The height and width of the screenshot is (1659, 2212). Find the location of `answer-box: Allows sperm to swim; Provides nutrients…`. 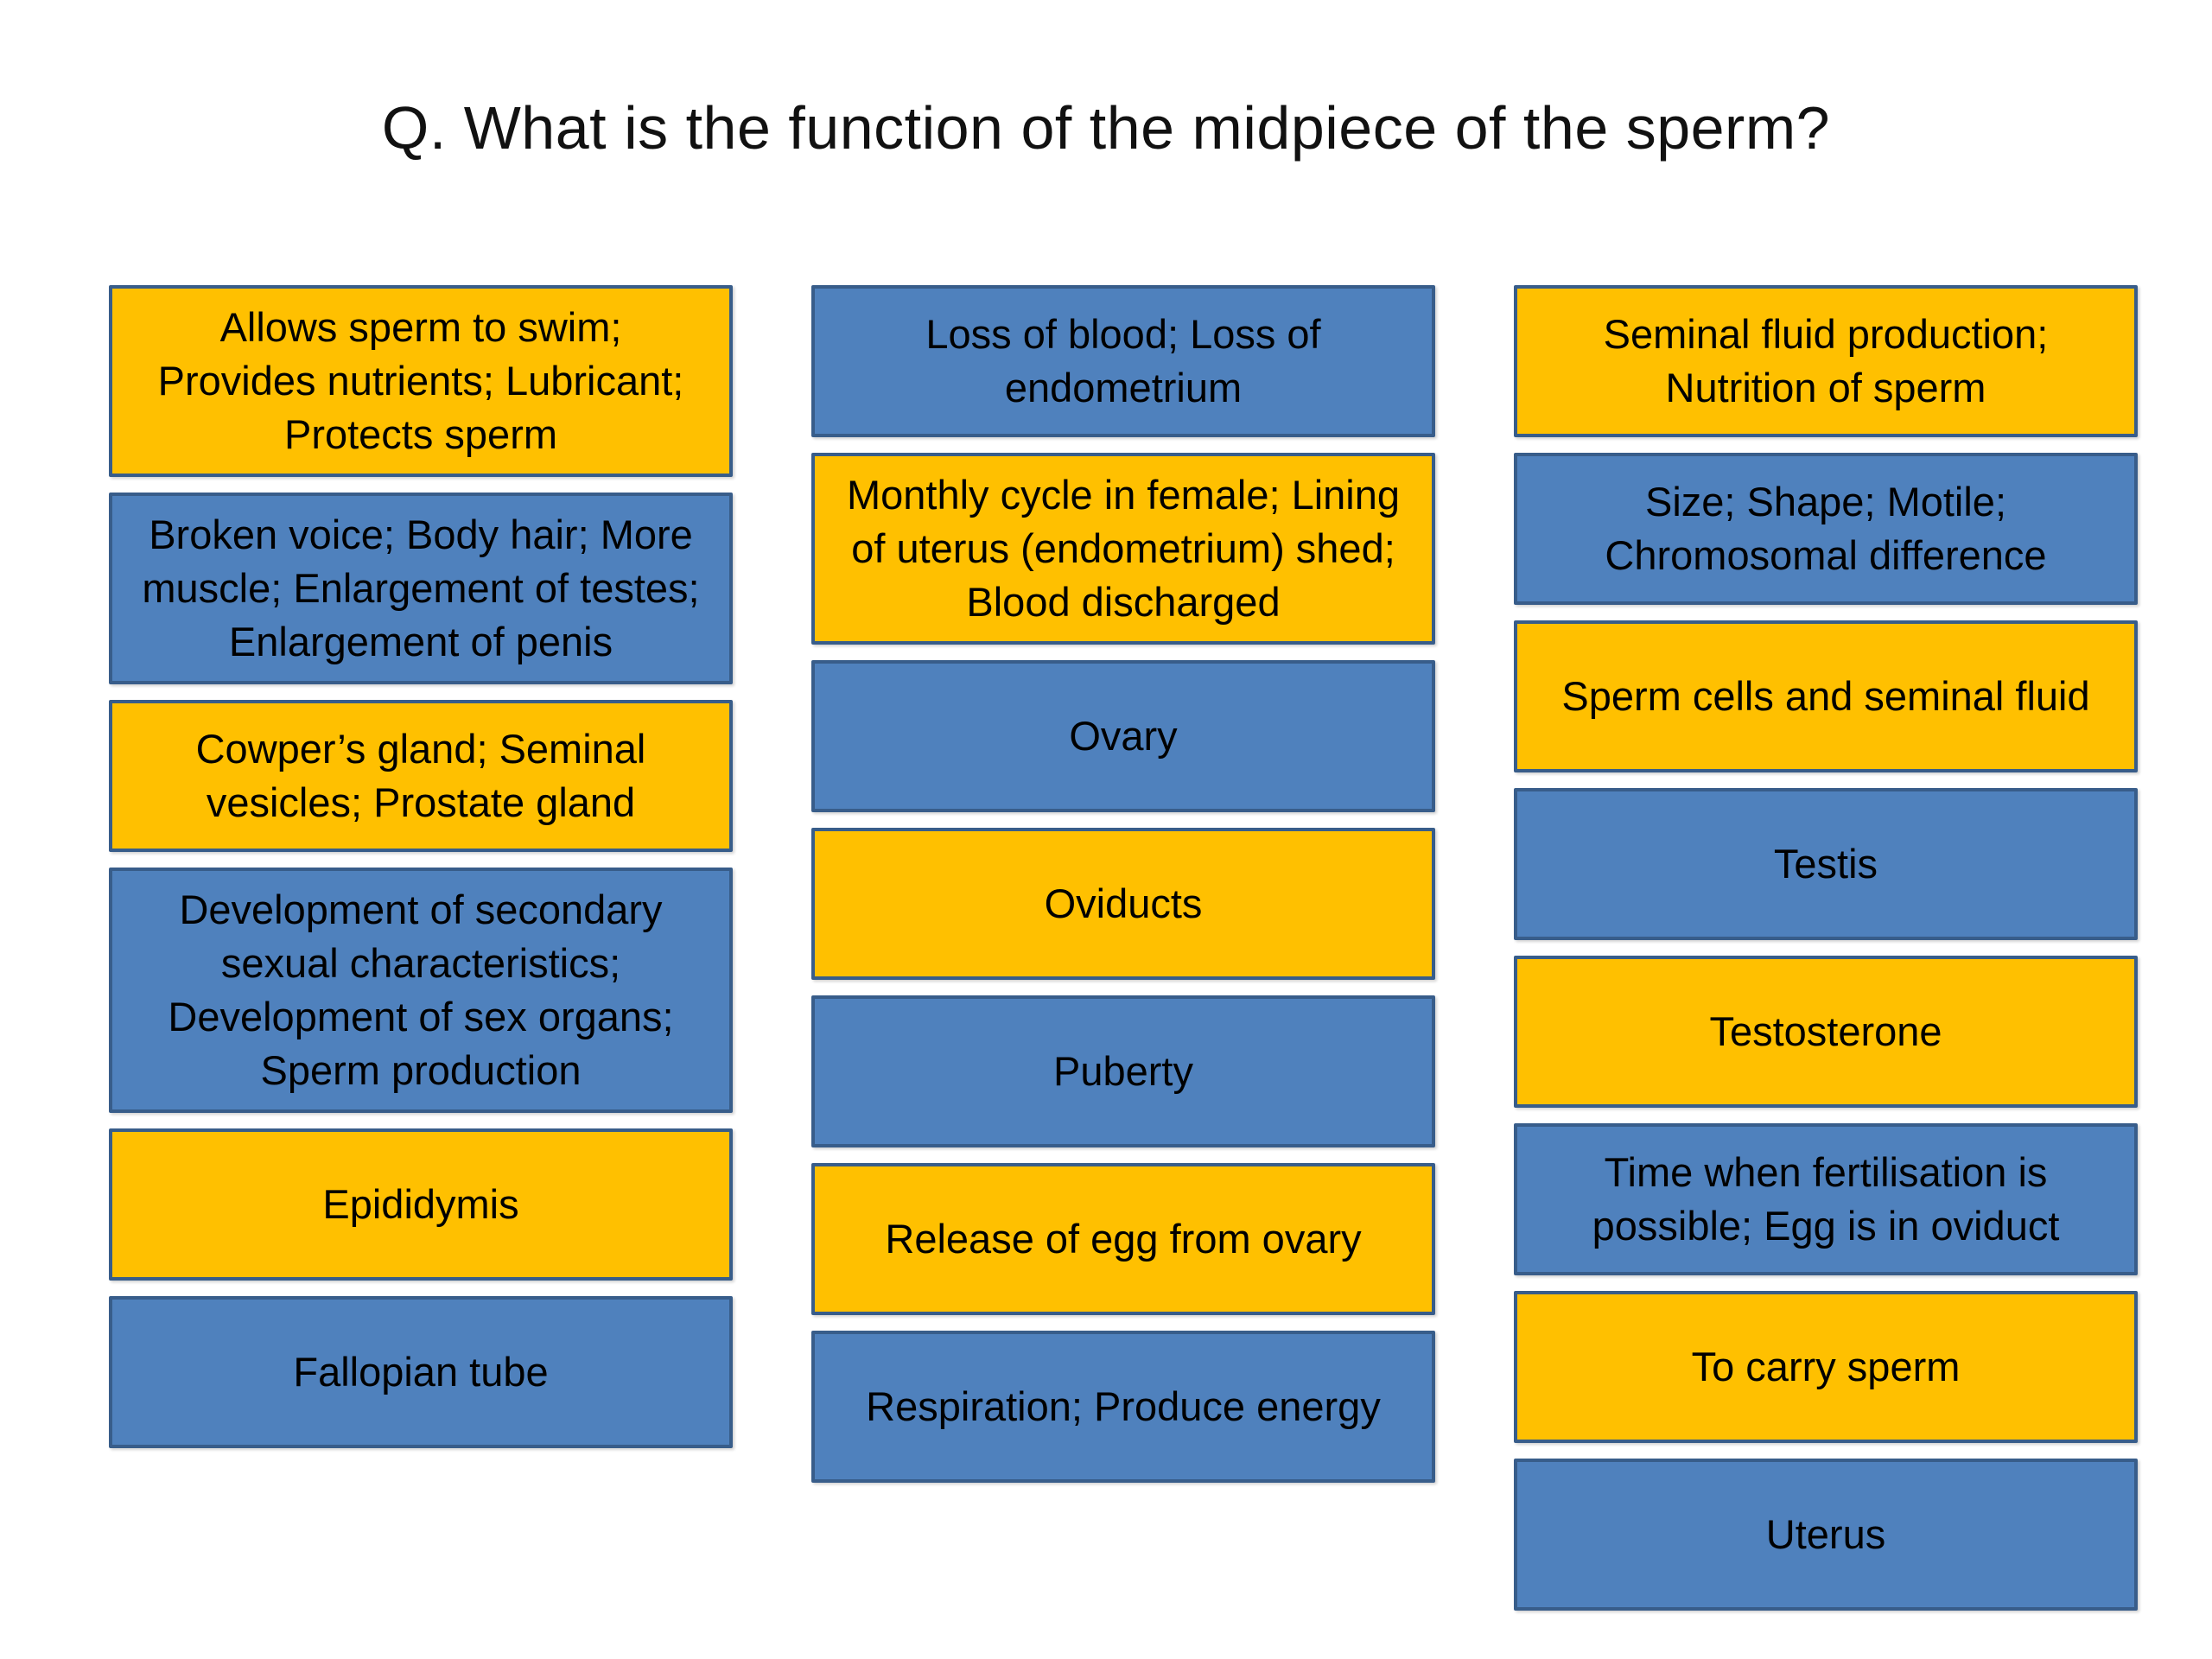

answer-box: Allows sperm to swim; Provides nutrients… is located at coordinates (421, 381).